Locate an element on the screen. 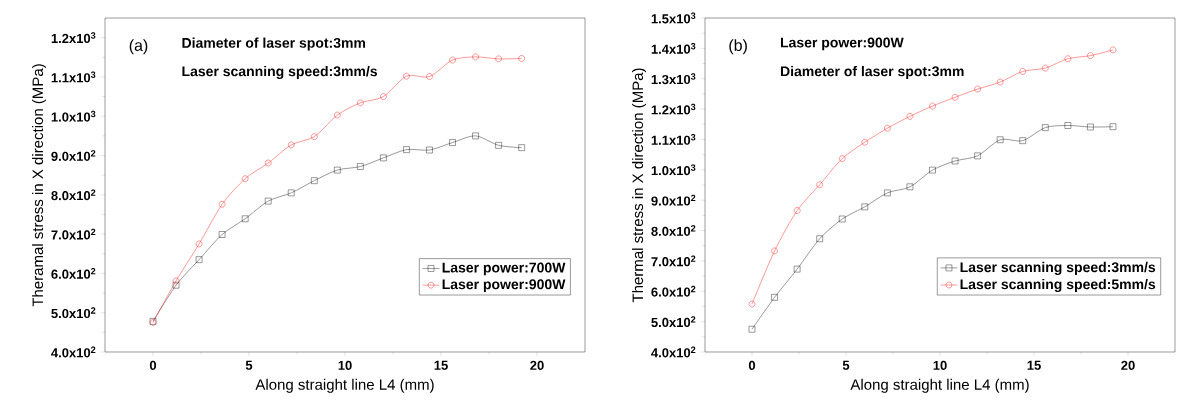 The height and width of the screenshot is (414, 1187). annotation: (b) is located at coordinates (738, 47).